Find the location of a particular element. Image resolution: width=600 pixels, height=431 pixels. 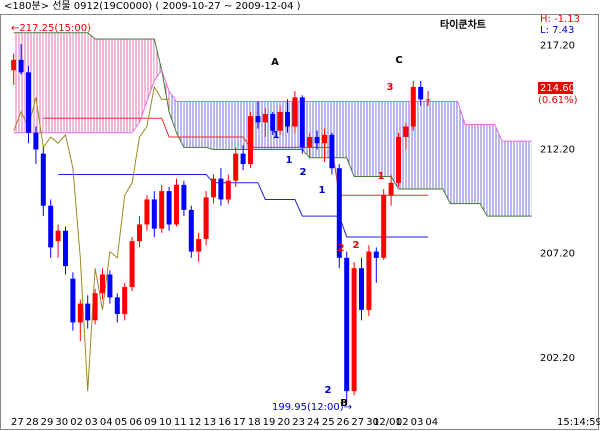

x-tick-label: 12/01 is located at coordinates (387, 422).